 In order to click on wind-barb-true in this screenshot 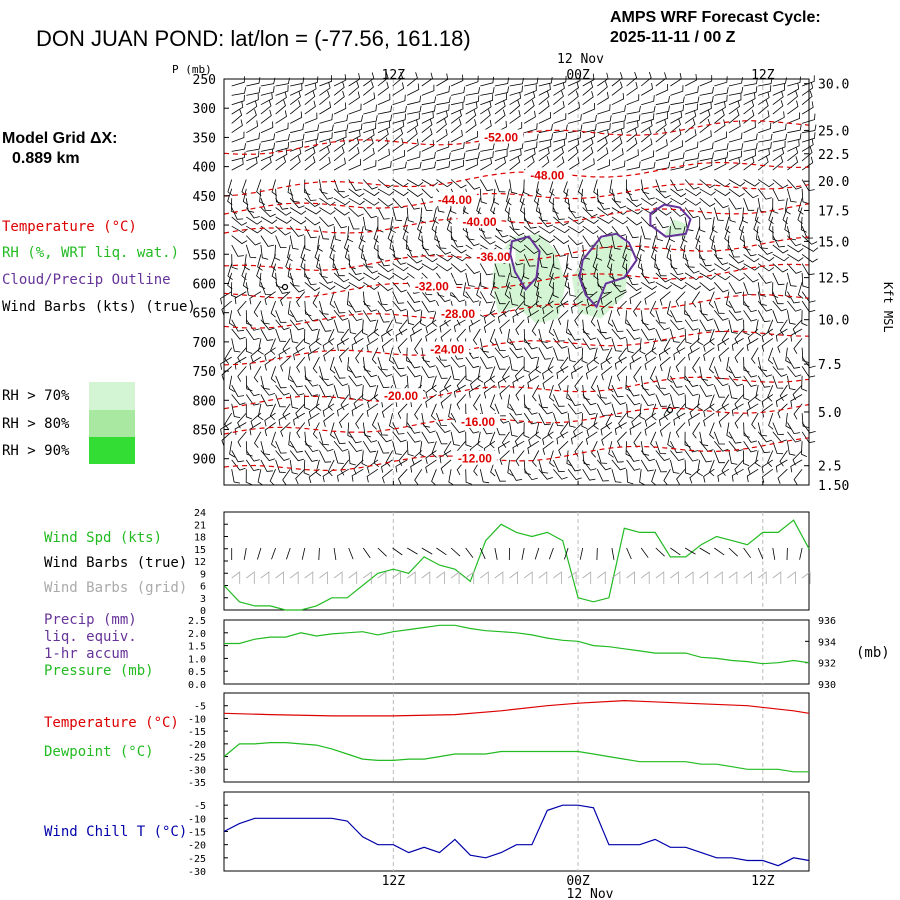, I will do `click(351, 553)`.